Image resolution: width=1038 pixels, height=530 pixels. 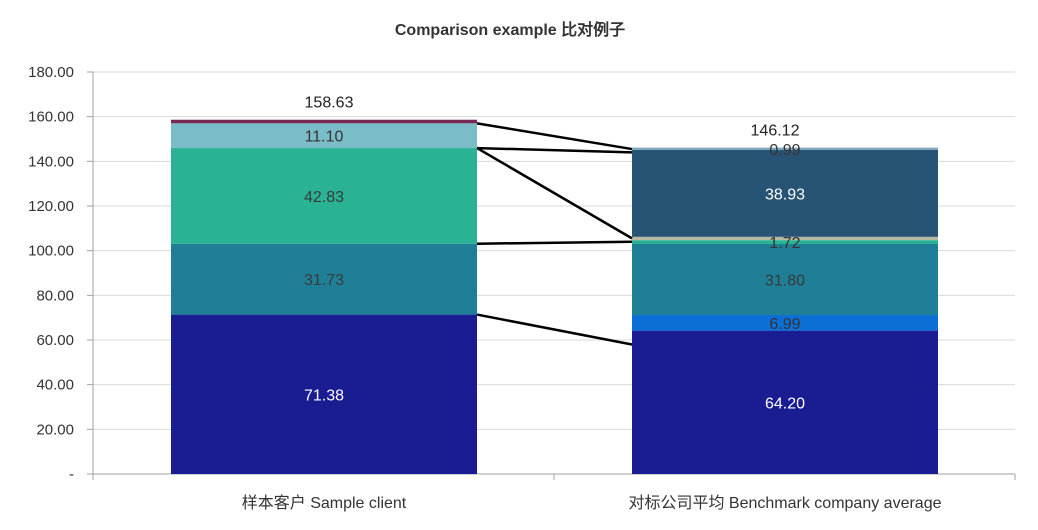 I want to click on data-label: 1.72, so click(x=784, y=243).